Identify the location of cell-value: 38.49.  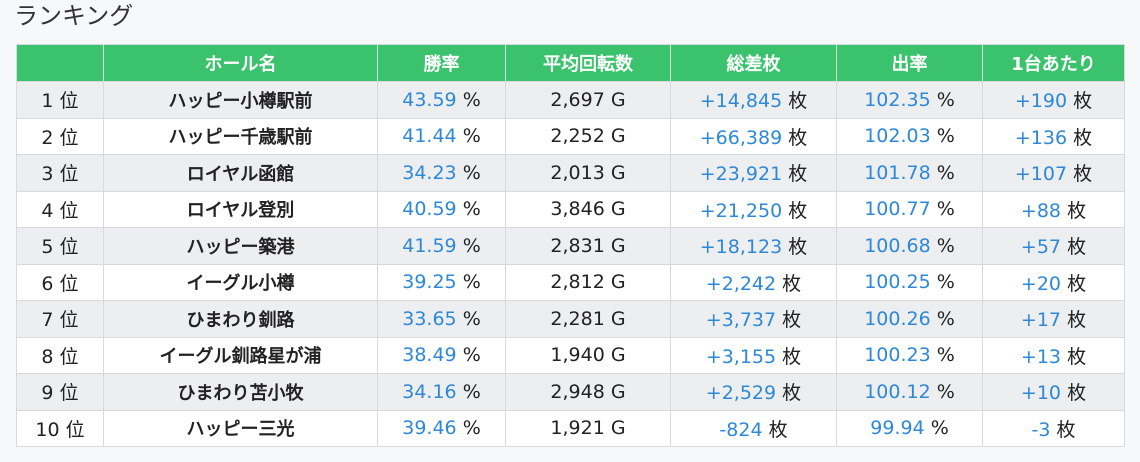
(429, 355).